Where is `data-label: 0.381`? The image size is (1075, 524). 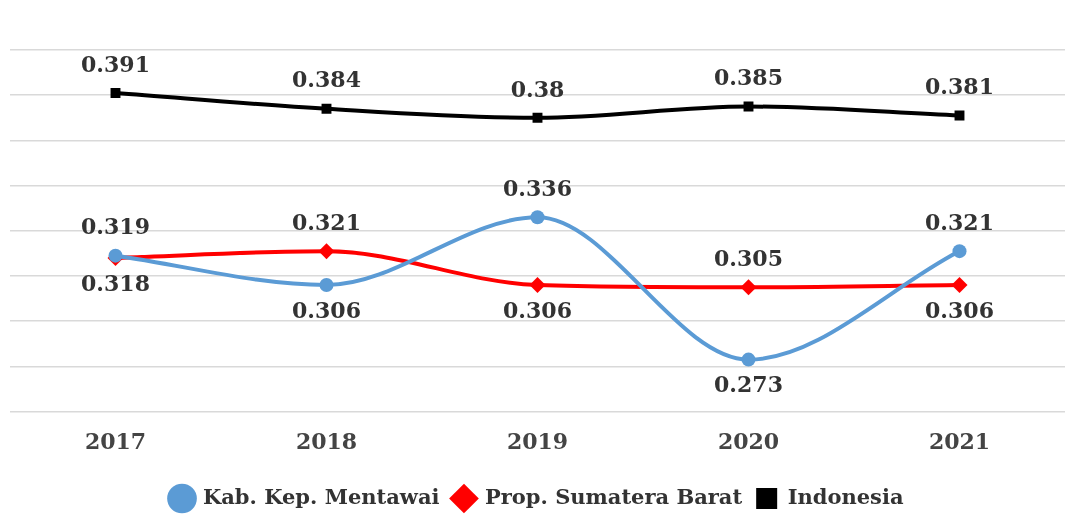 data-label: 0.381 is located at coordinates (959, 86).